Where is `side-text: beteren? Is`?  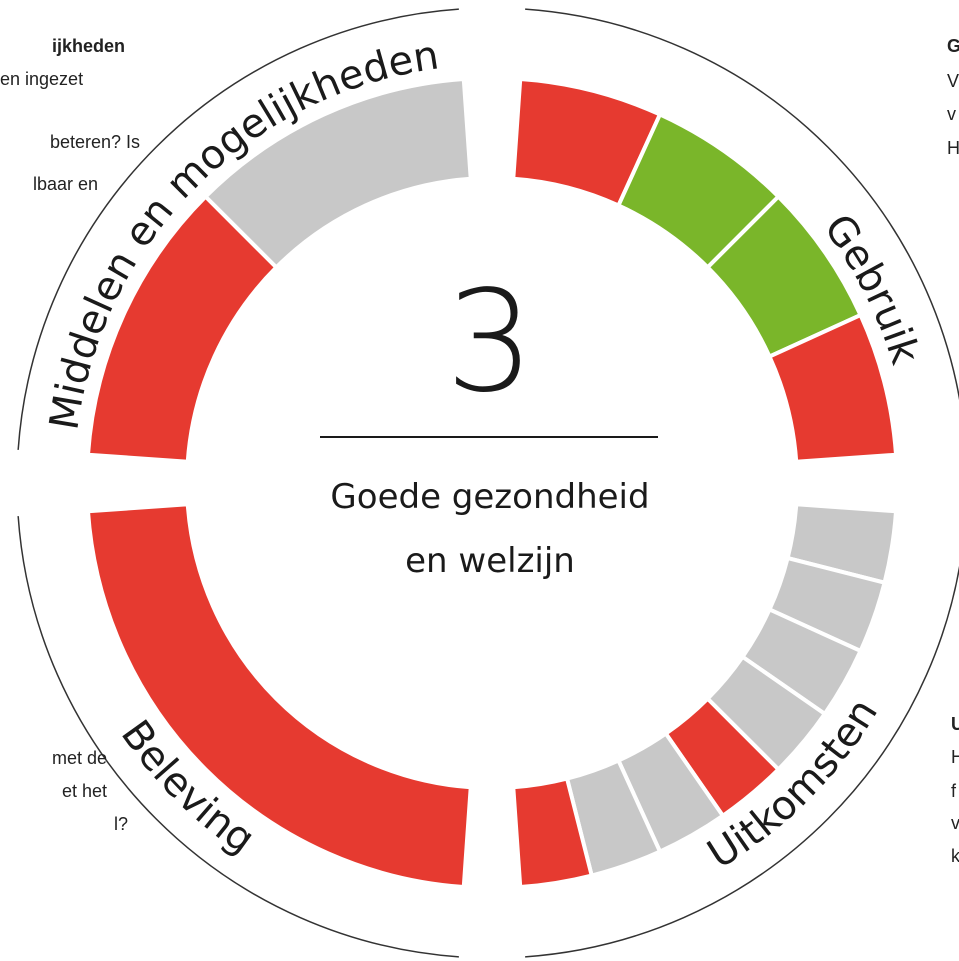
side-text: beteren? Is is located at coordinates (95, 142).